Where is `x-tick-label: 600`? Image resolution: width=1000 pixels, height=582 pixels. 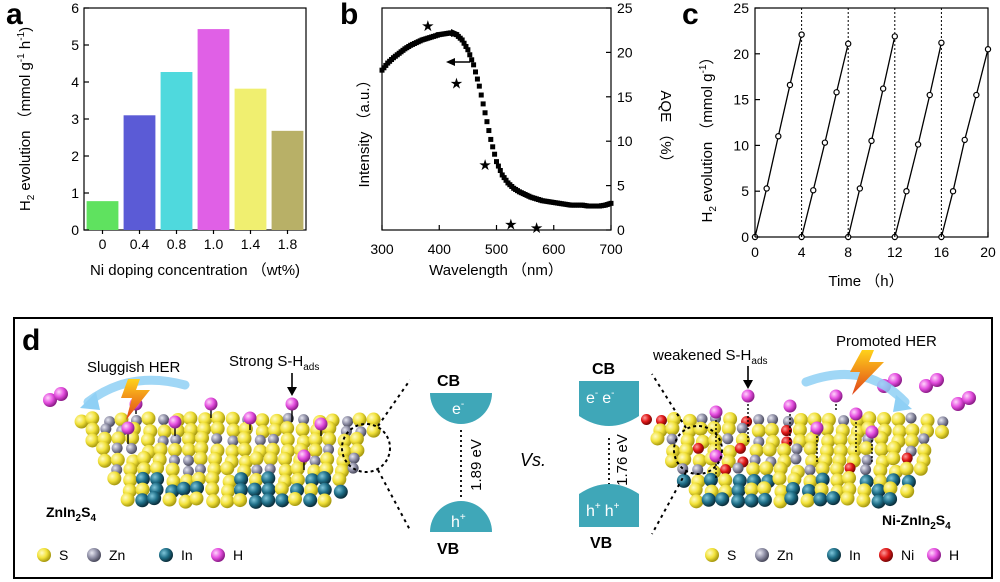
x-tick-label: 600 is located at coordinates (554, 249).